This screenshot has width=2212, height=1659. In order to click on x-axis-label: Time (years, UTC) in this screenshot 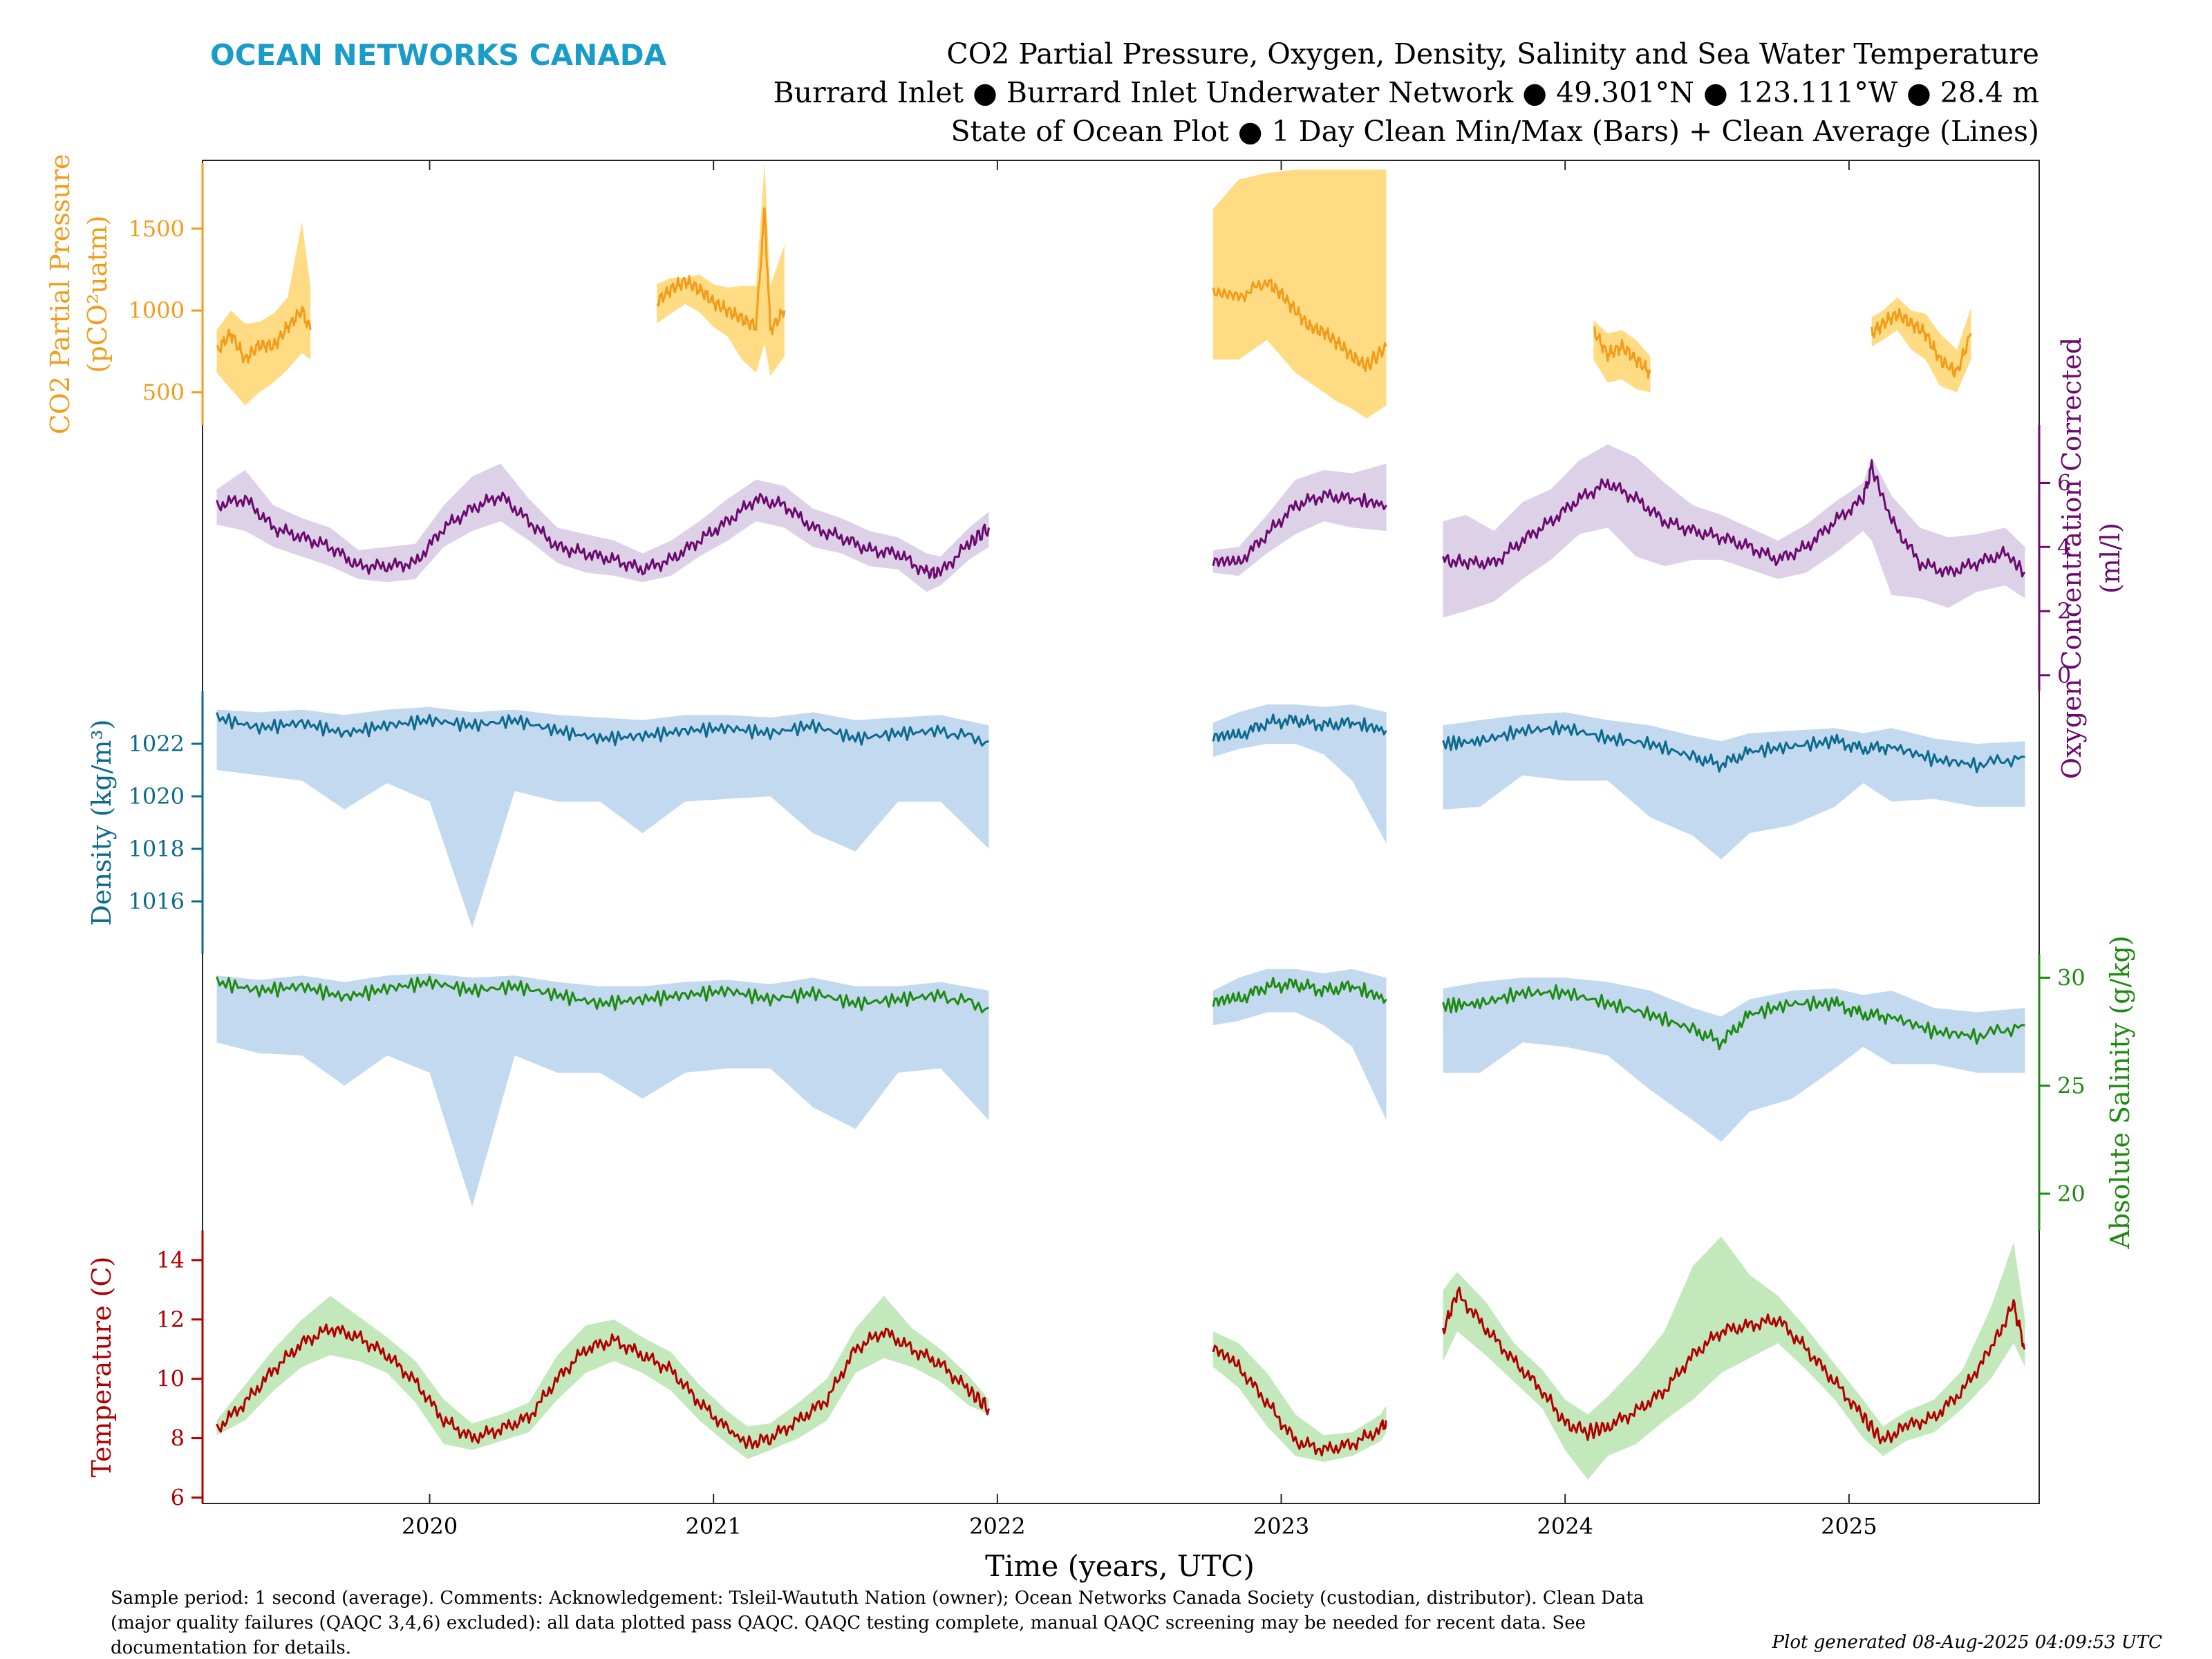, I will do `click(1120, 1566)`.